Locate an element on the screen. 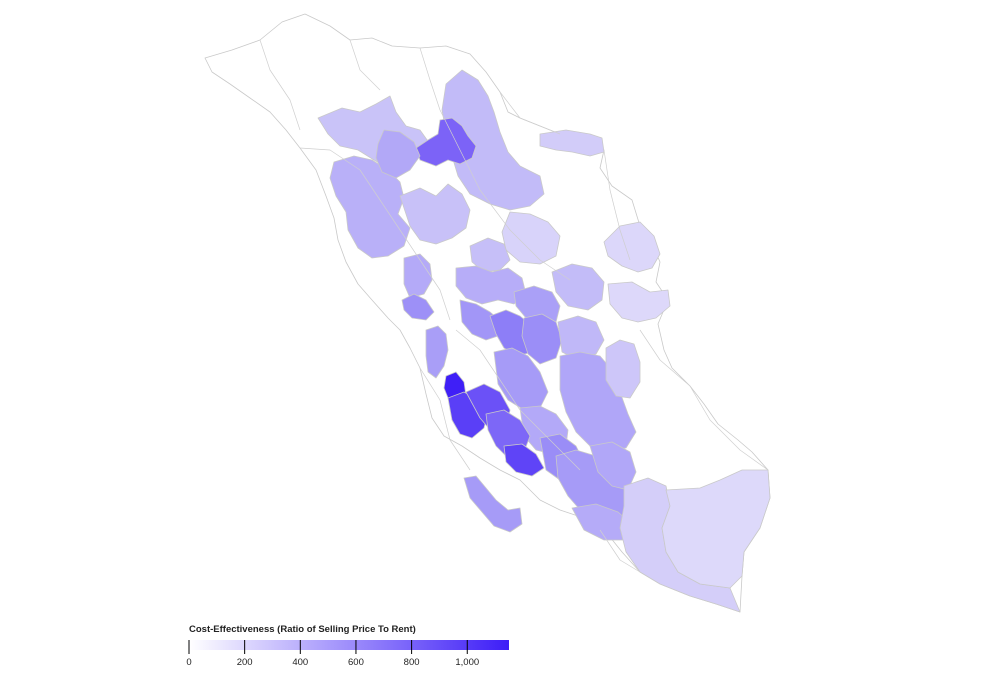 The width and height of the screenshot is (986, 687). legend-tick-label: 200 is located at coordinates (244, 662).